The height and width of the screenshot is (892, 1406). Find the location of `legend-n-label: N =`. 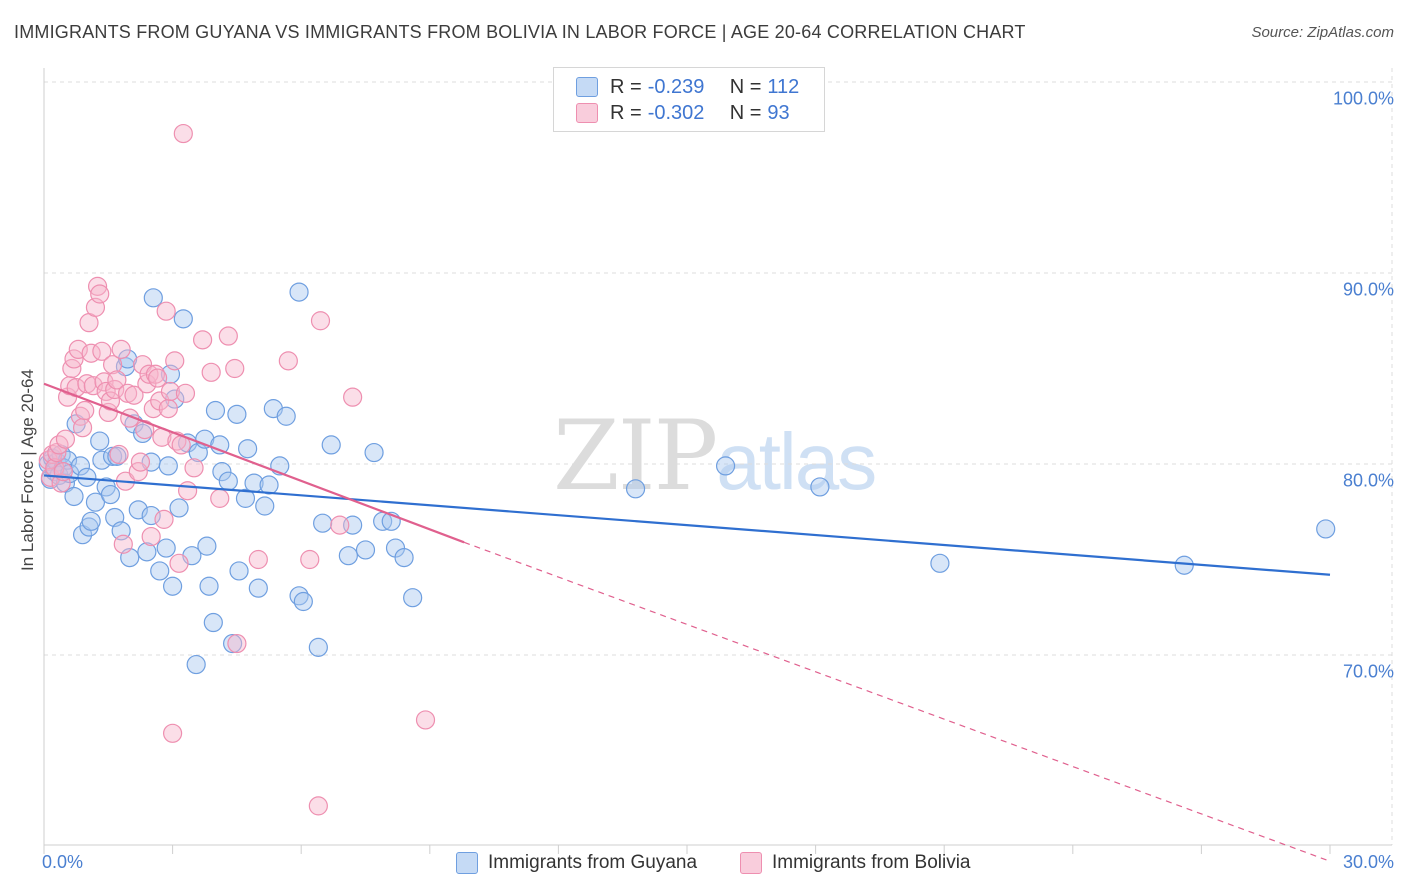

legend-n-label: N = is located at coordinates (745, 112).